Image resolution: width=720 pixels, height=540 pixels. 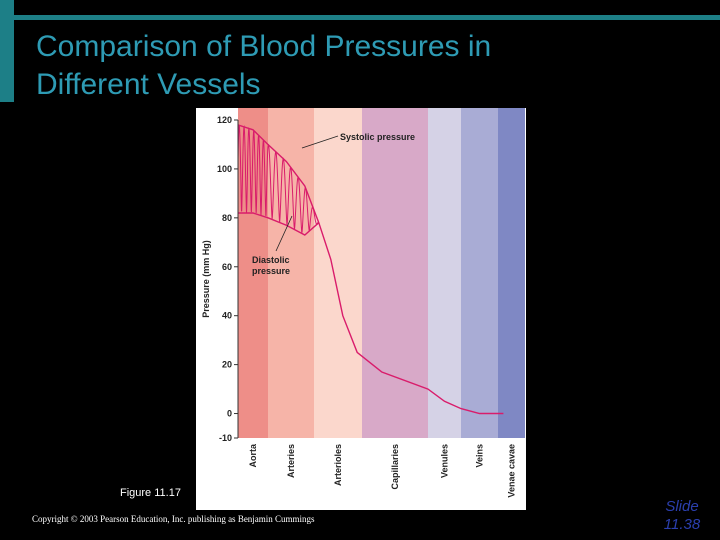 What do you see at coordinates (338, 273) in the screenshot?
I see `band-arterioles` at bounding box center [338, 273].